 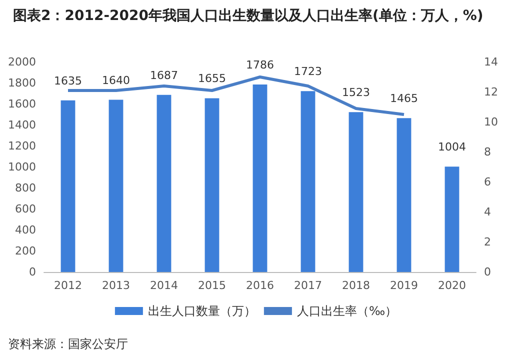 What do you see at coordinates (491, 122) in the screenshot?
I see `y2-tick-label: 10` at bounding box center [491, 122].